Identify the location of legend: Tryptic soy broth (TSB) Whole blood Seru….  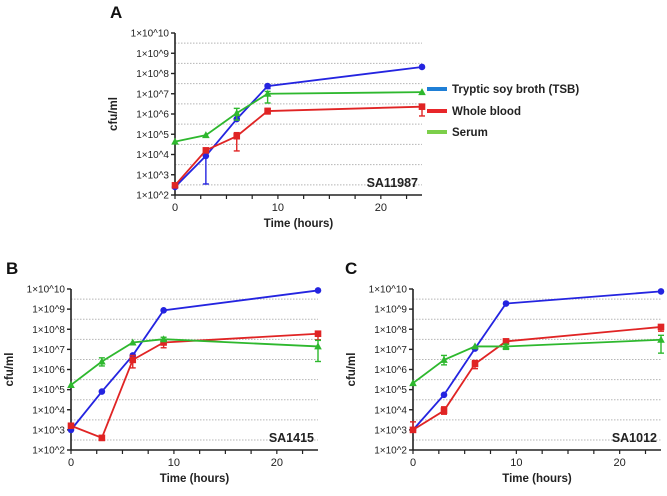
(503, 111).